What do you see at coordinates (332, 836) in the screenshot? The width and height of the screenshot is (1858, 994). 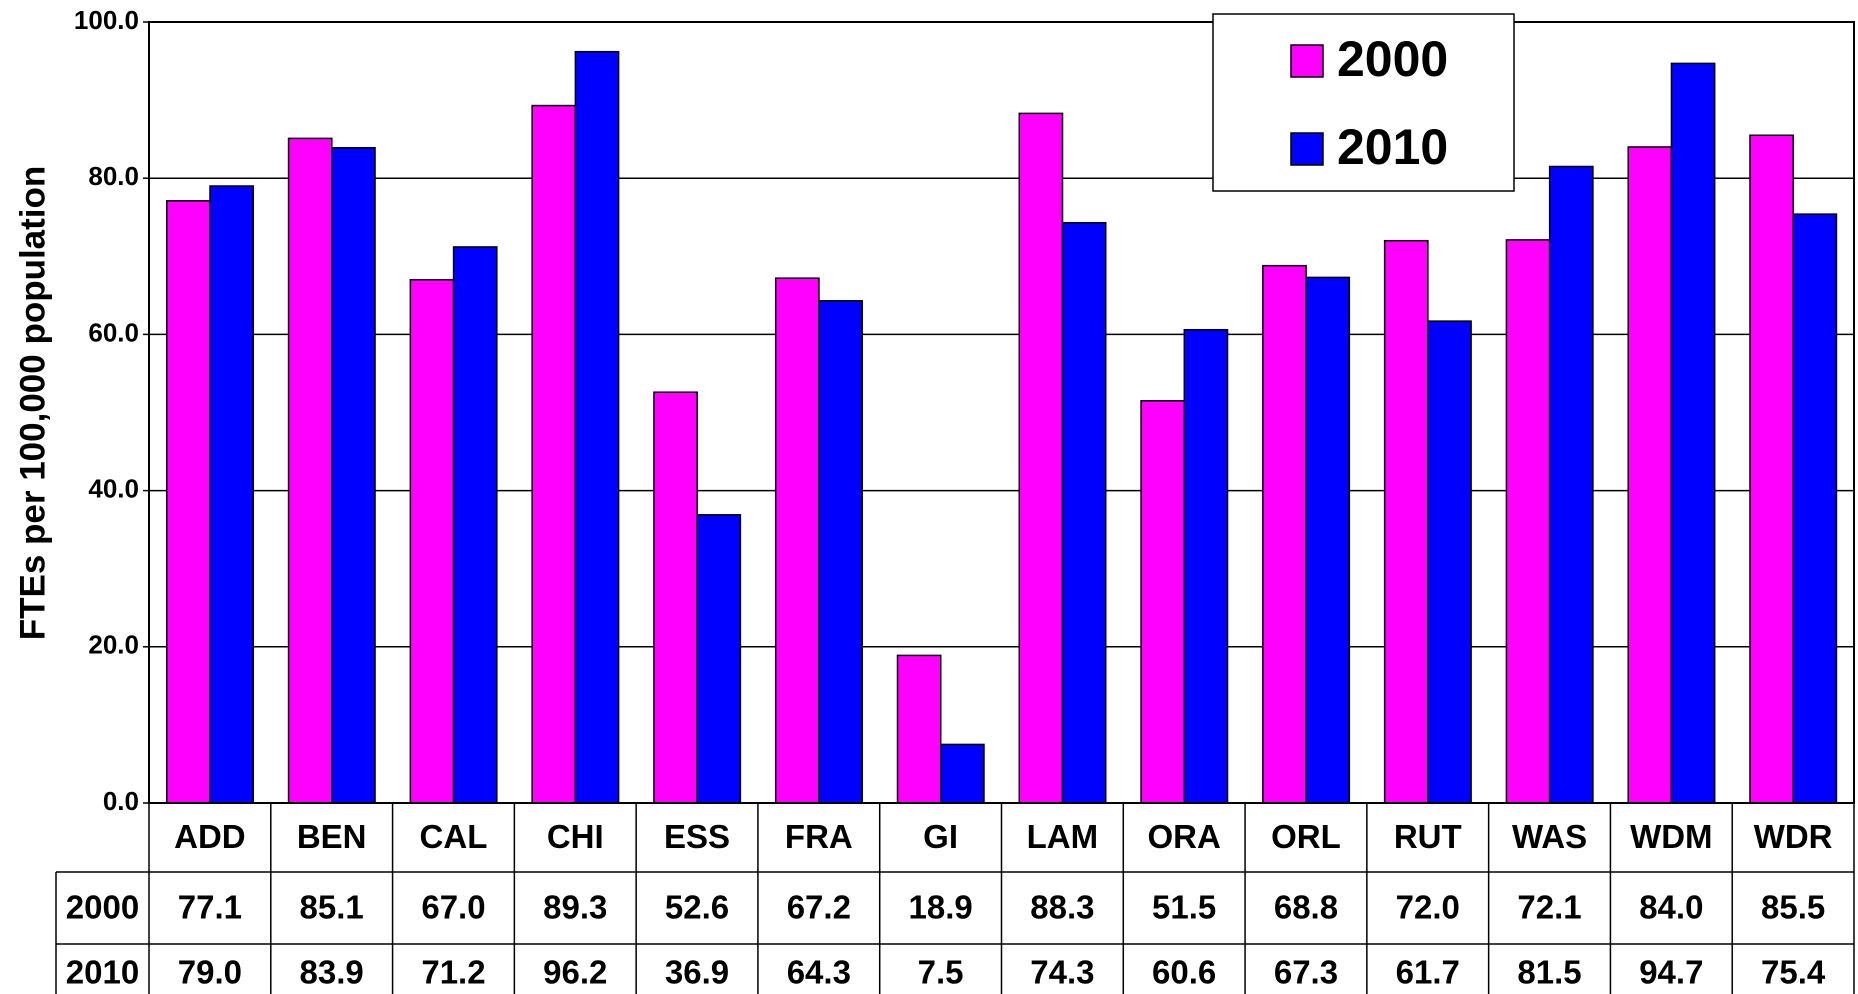 I see `x-tick-label: BEN` at bounding box center [332, 836].